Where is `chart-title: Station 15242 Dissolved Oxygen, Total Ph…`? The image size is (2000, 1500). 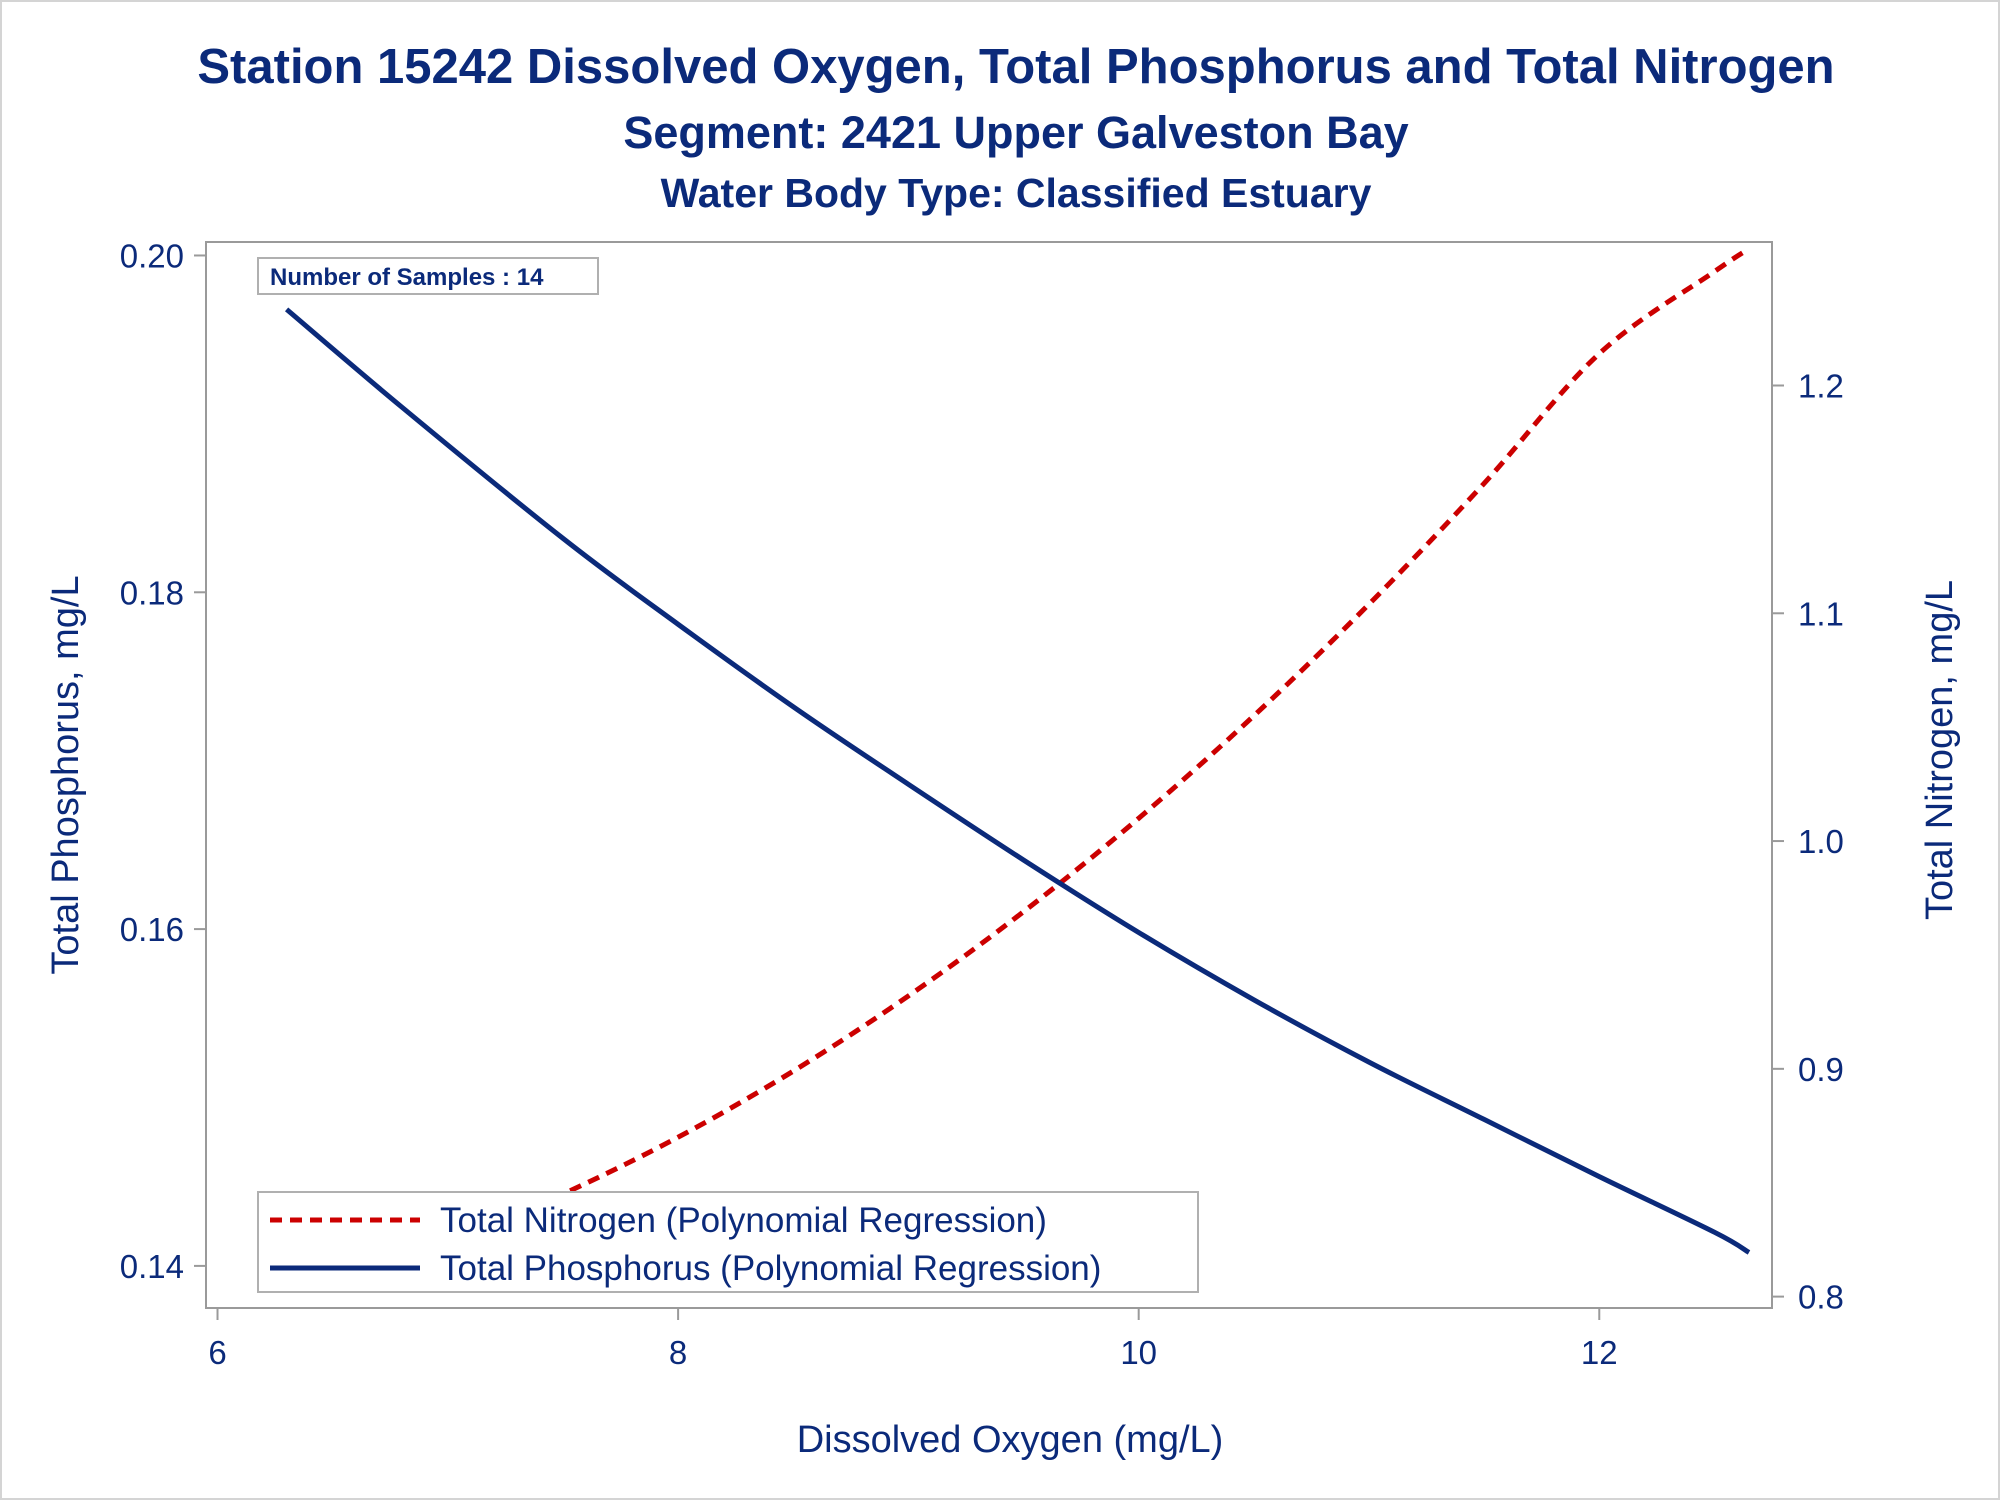
chart-title: Station 15242 Dissolved Oxygen, Total Ph… is located at coordinates (1015, 67).